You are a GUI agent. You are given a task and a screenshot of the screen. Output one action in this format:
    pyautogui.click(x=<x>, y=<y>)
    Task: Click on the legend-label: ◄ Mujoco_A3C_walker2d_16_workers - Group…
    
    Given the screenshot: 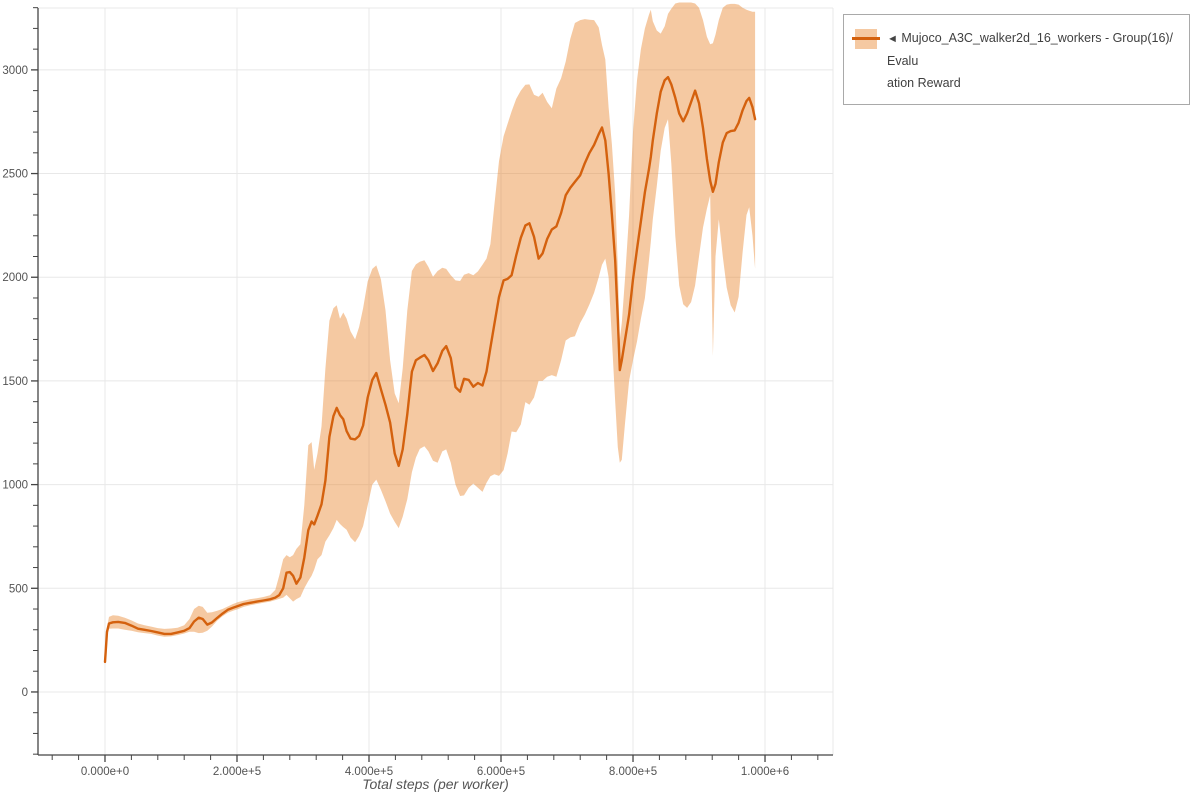 What is the action you would take?
    pyautogui.click(x=1033, y=60)
    